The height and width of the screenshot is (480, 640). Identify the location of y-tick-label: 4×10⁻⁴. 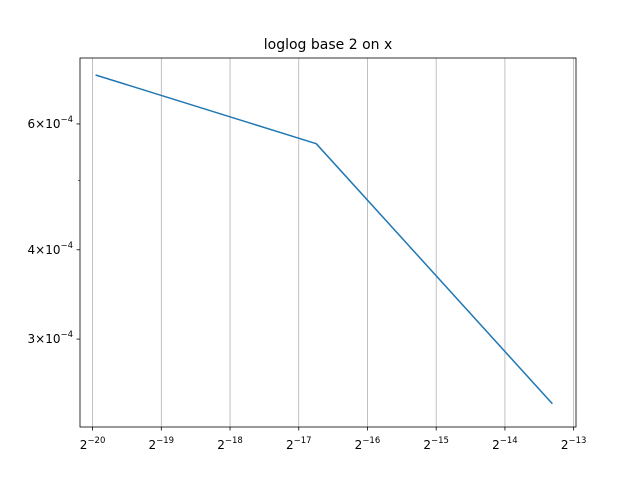
(50, 249).